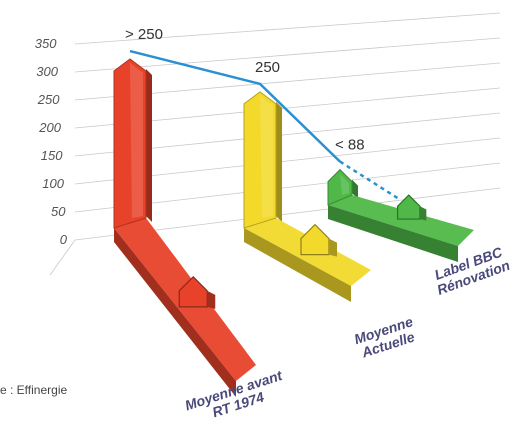 The height and width of the screenshot is (424, 517). Describe the element at coordinates (62, 257) in the screenshot. I see `axis-floor-line` at that location.